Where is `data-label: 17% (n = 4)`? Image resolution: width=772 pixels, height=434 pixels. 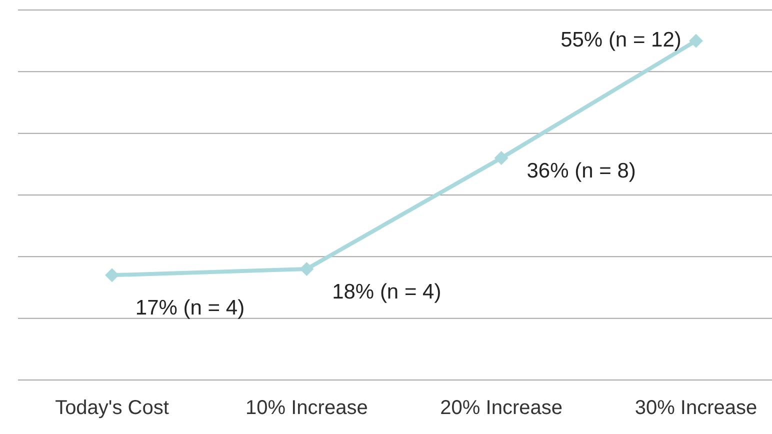
data-label: 17% (n = 4) is located at coordinates (190, 308).